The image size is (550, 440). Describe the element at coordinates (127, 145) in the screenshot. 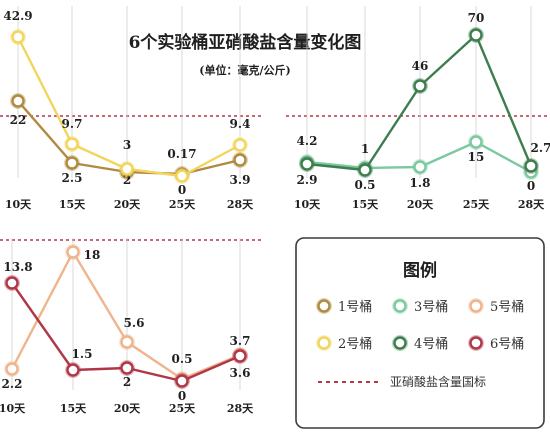

I see `data-label: 3` at that location.